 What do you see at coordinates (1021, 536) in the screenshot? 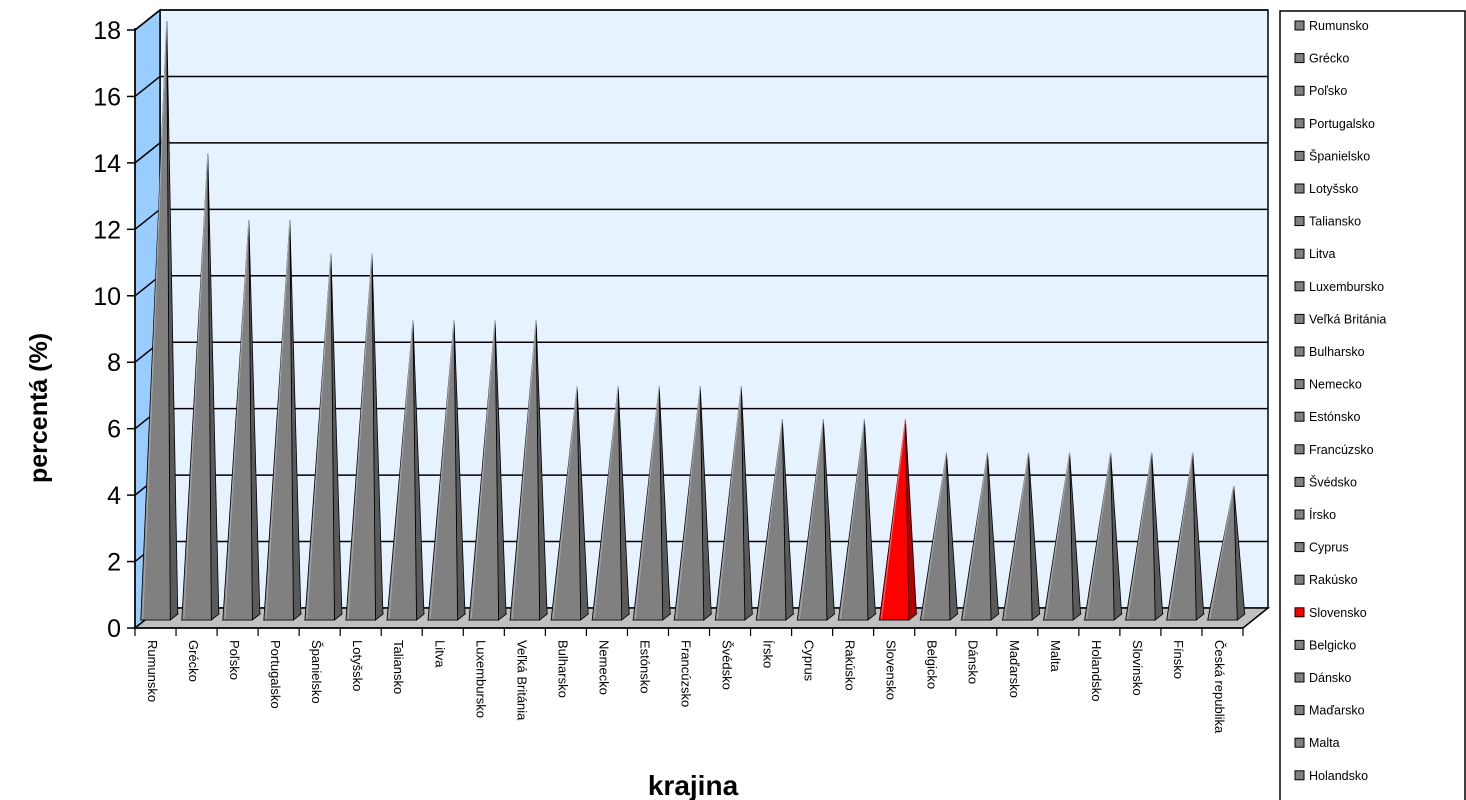
I see `bar-Maďarsko` at bounding box center [1021, 536].